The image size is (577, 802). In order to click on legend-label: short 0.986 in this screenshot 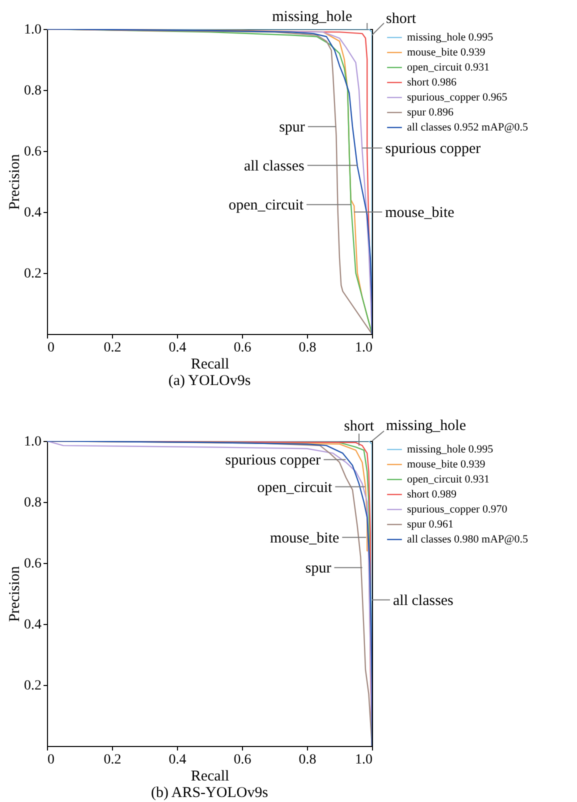, I will do `click(432, 82)`.